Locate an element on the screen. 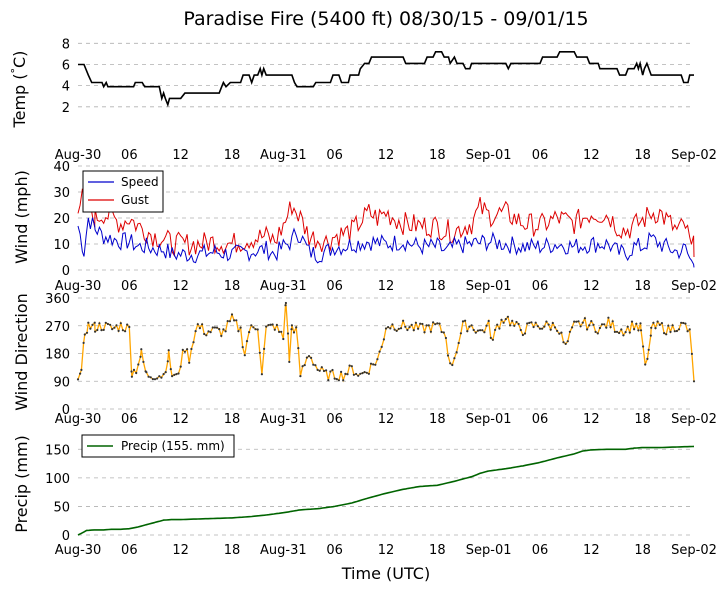 The image size is (726, 593). legend-precip-label: Precip (155. mm) is located at coordinates (173, 446).